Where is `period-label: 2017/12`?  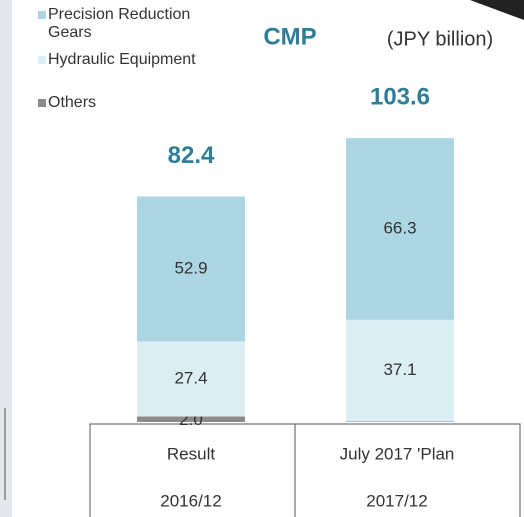 period-label: 2017/12 is located at coordinates (396, 500).